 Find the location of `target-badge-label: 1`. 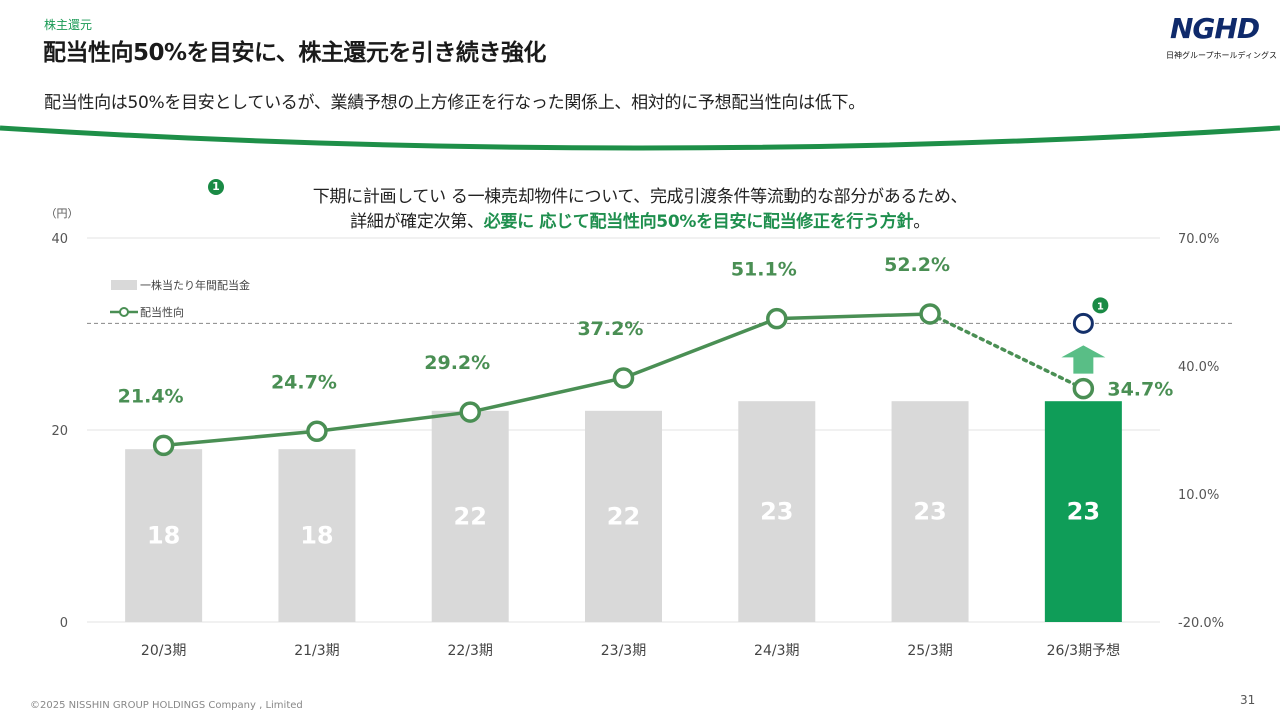

target-badge-label: 1 is located at coordinates (1100, 306).